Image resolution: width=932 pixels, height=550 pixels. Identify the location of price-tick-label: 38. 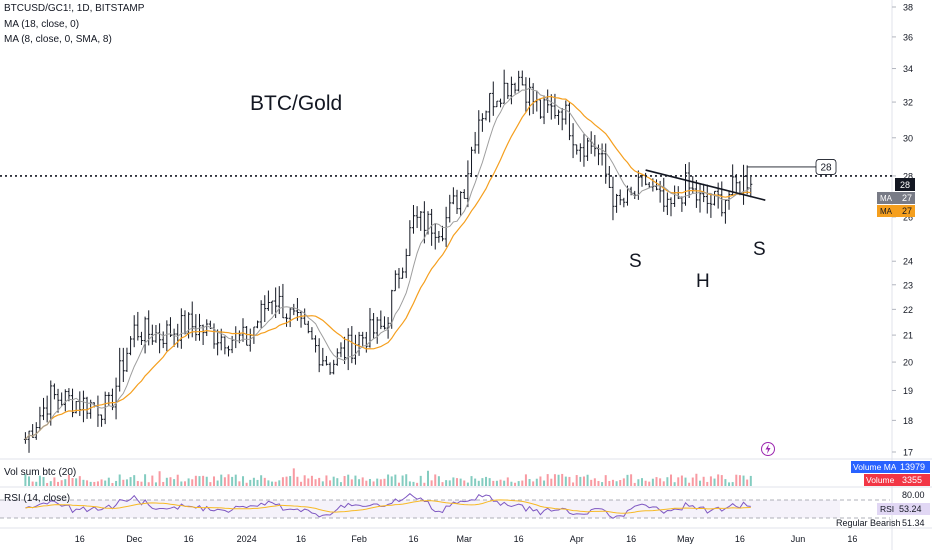
(908, 8).